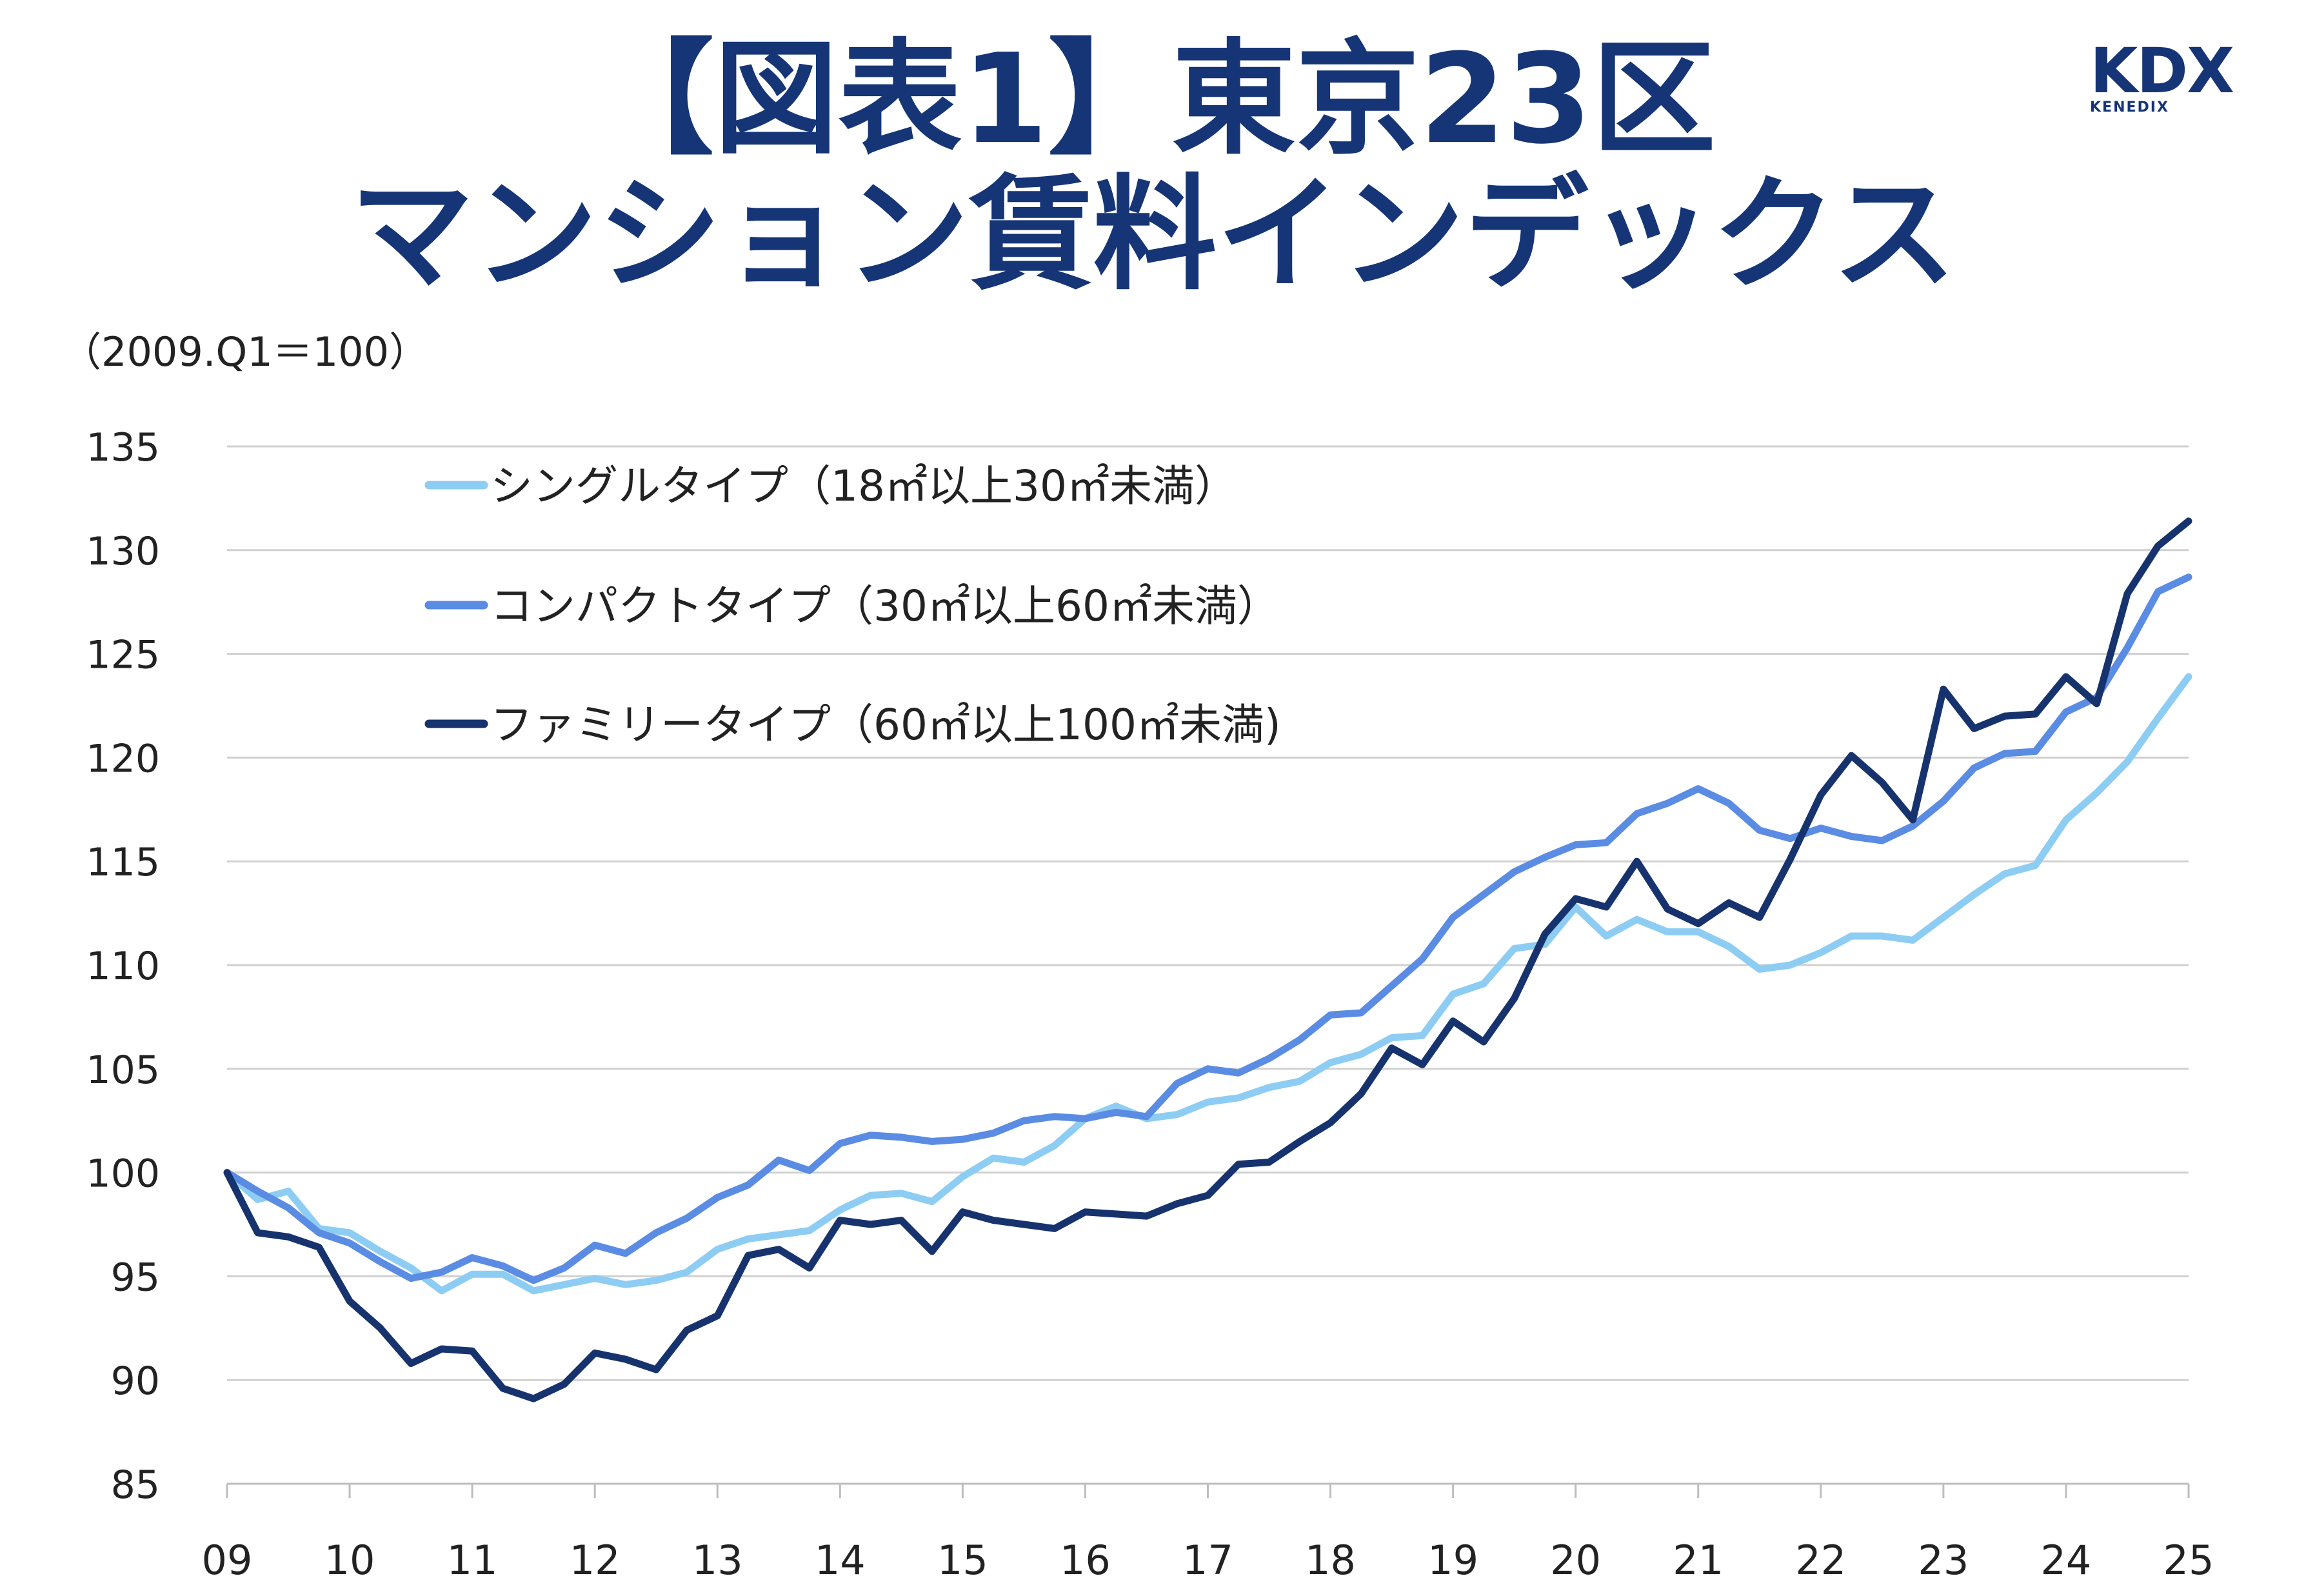 This screenshot has width=2306, height=1596. I want to click on x-tick-label: 19, so click(1452, 1560).